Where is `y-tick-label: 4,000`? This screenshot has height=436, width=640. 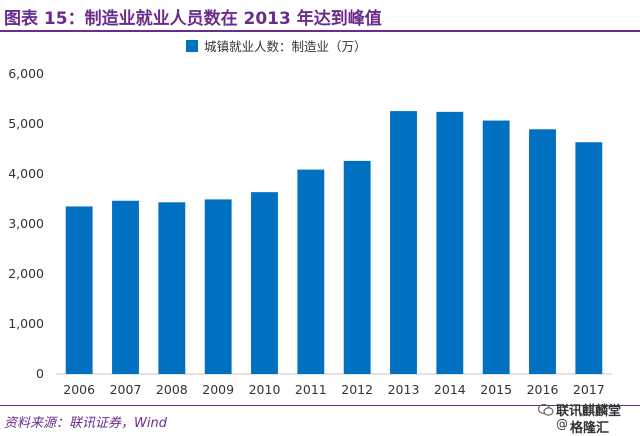
y-tick-label: 4,000 is located at coordinates (26, 173).